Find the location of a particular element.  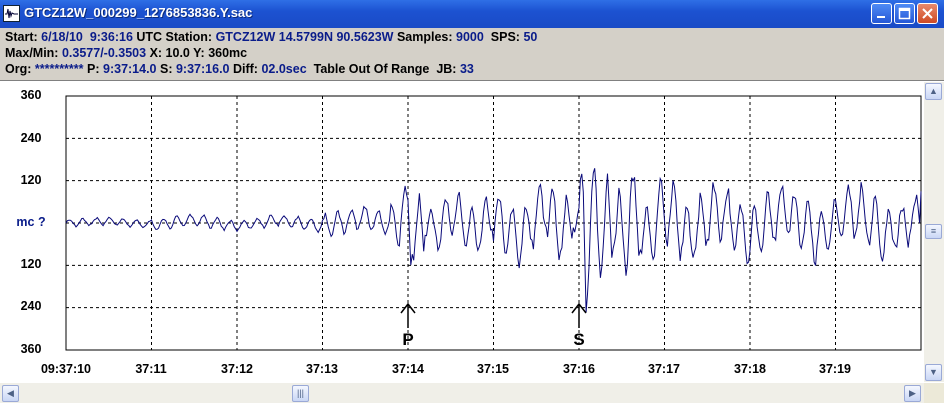

longitude-value: 90.5623W is located at coordinates (365, 37).